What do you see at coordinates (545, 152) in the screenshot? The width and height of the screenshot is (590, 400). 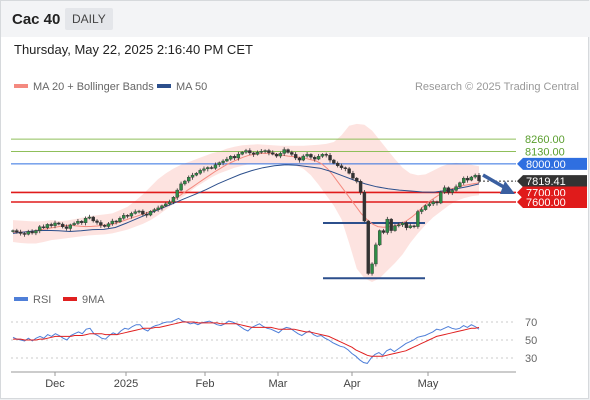 I see `level-label-8130.00: 8130.00` at bounding box center [545, 152].